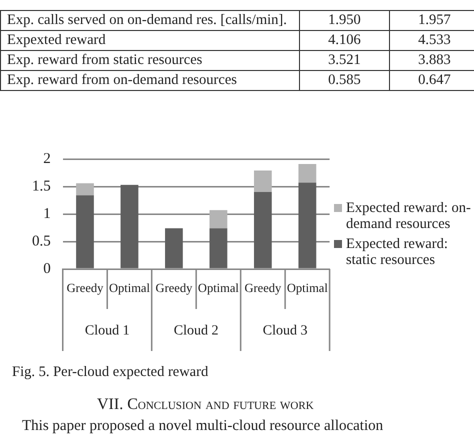 The image size is (474, 441). Describe the element at coordinates (107, 331) in the screenshot. I see `text: Cloud 1` at that location.